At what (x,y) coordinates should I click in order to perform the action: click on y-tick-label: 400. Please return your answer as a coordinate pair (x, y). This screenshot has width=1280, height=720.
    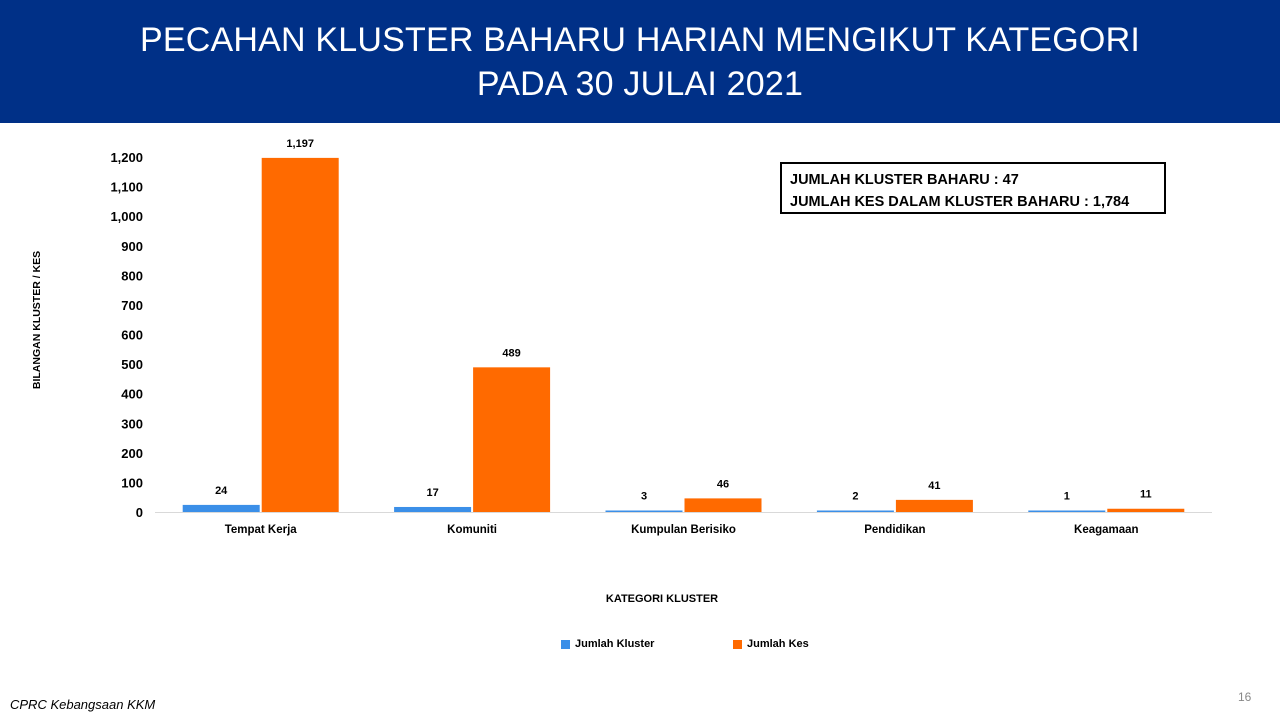
    Looking at the image, I should click on (132, 394).